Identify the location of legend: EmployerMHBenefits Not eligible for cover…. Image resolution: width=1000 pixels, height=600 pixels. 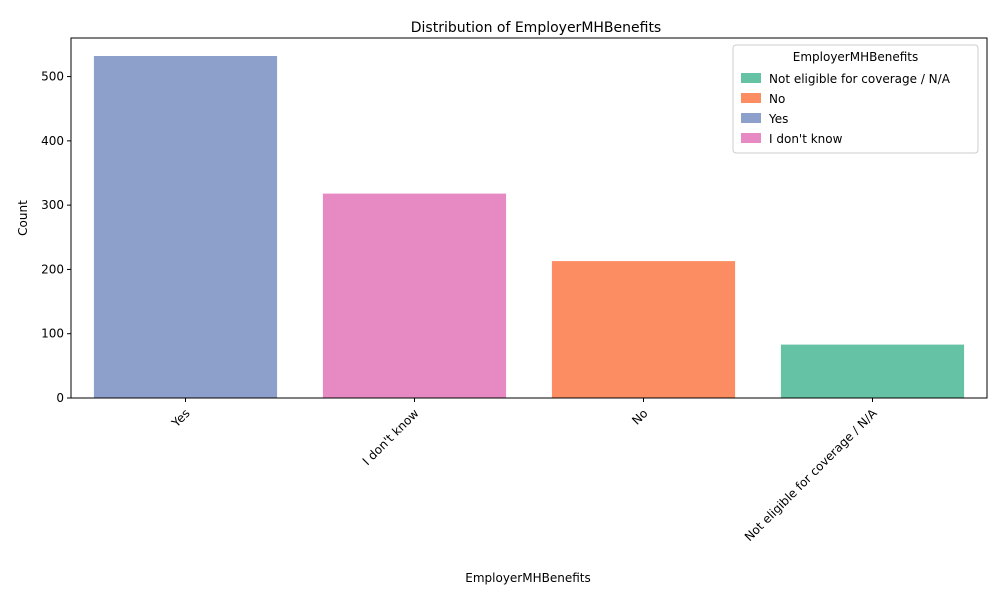
(855, 99).